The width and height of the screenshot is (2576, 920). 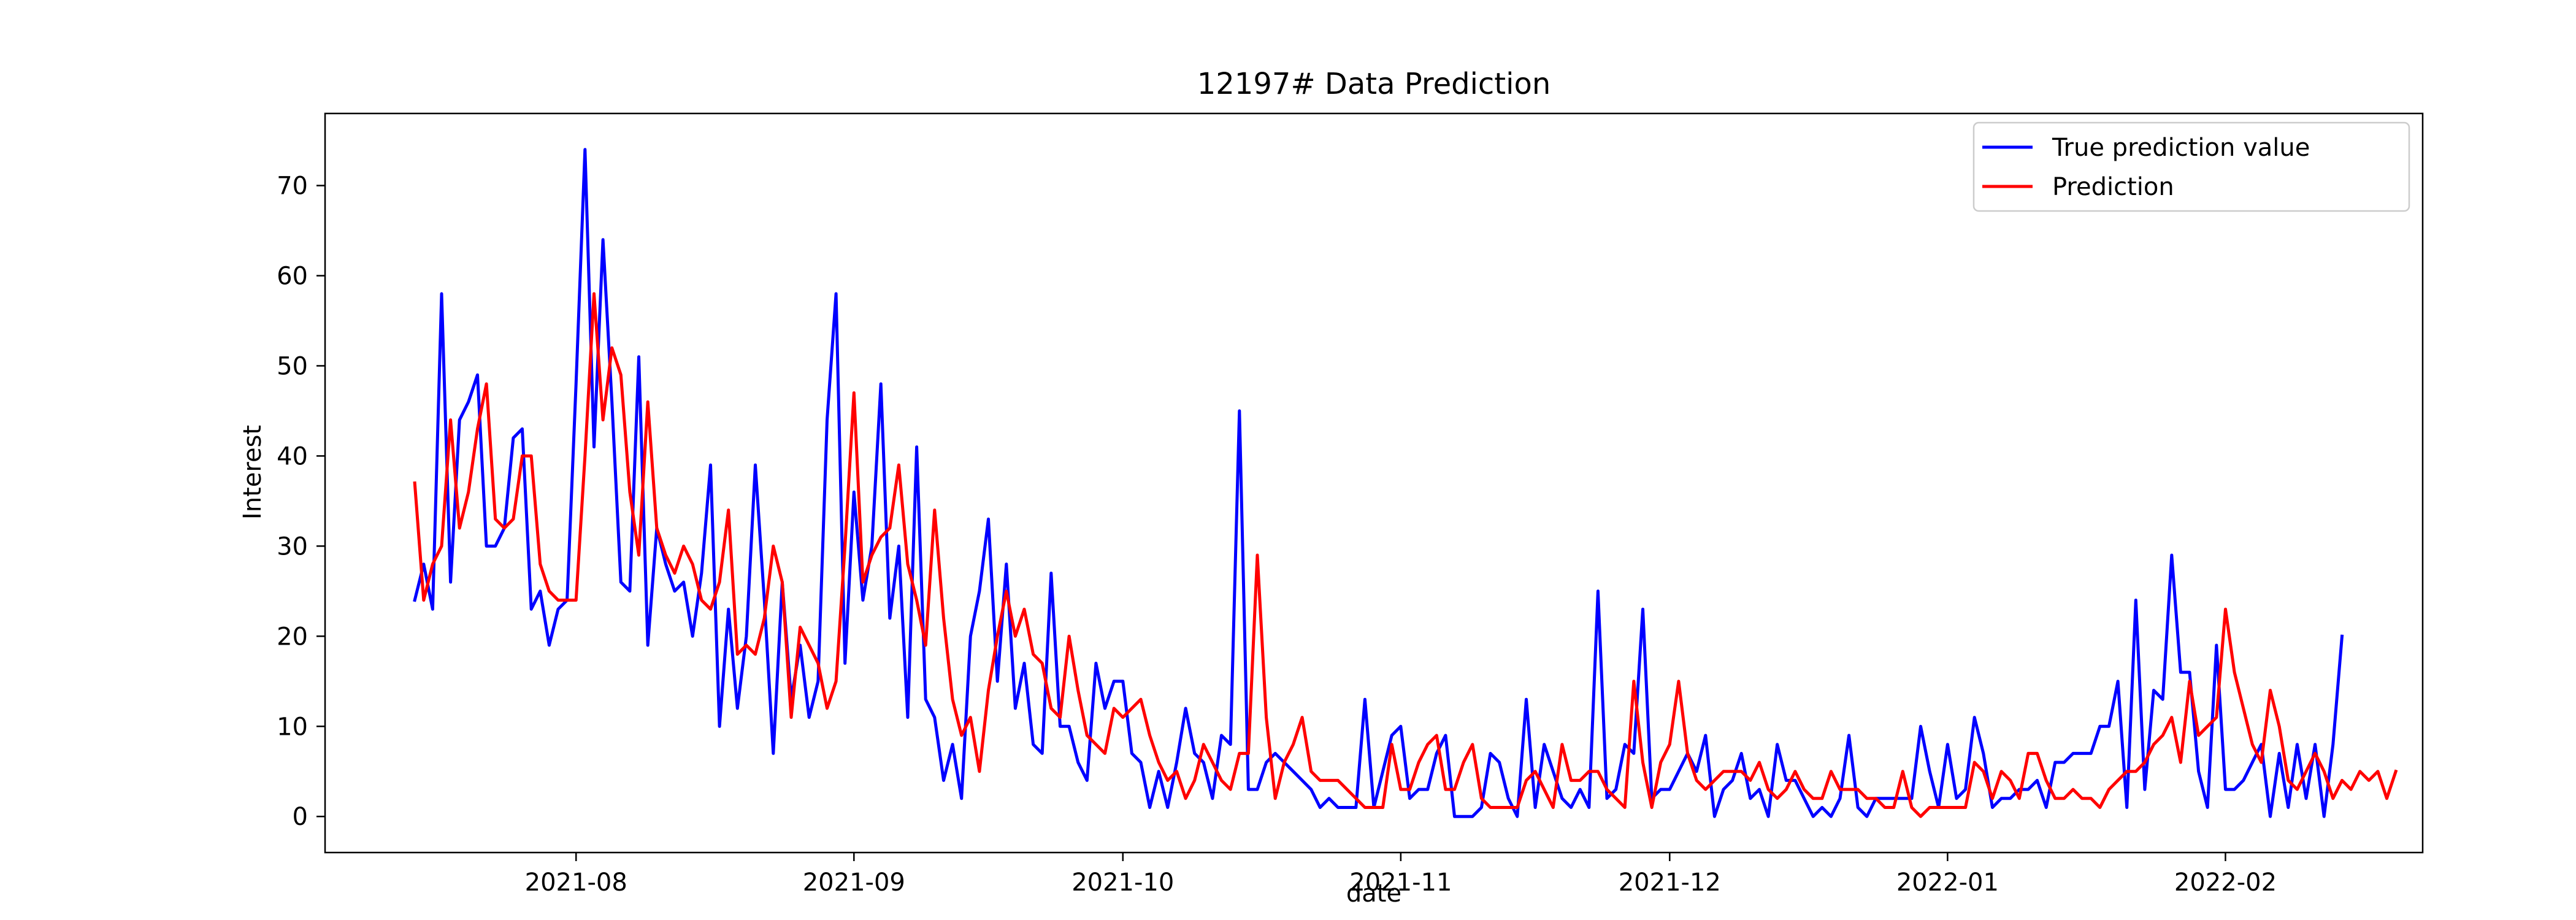 I want to click on y-tick-label: 20, so click(x=292, y=637).